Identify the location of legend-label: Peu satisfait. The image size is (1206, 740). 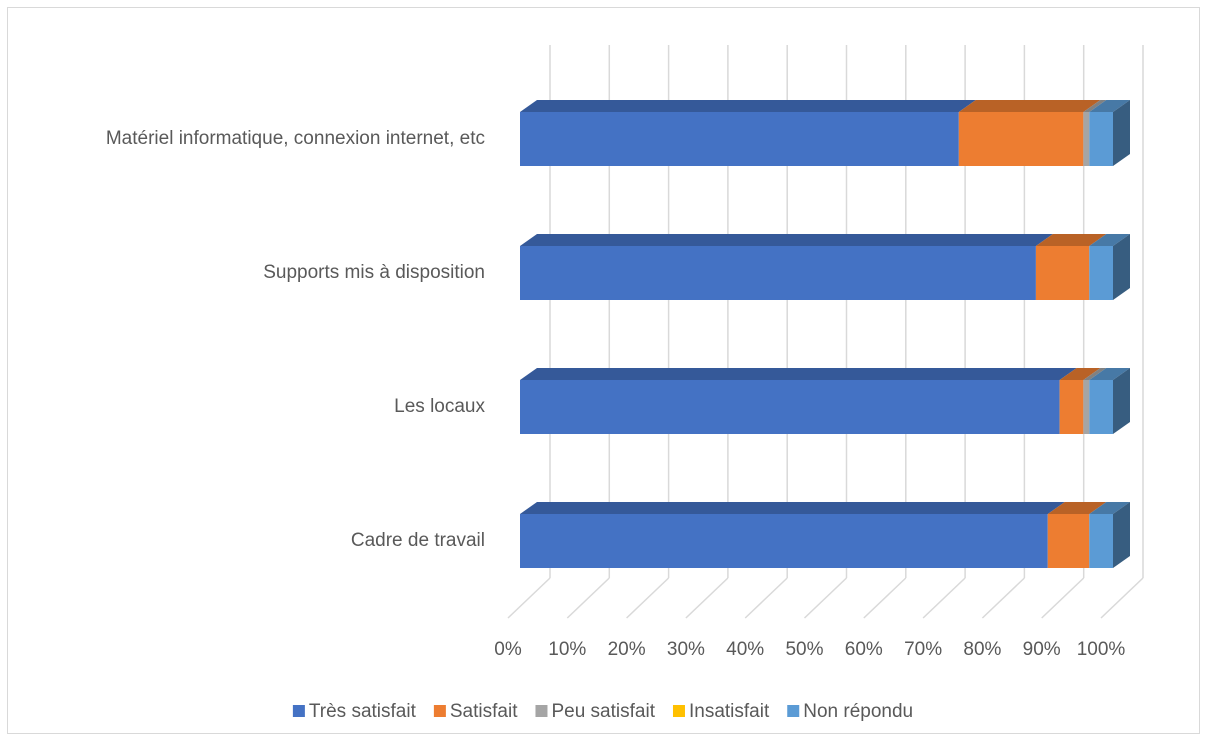
(603, 711).